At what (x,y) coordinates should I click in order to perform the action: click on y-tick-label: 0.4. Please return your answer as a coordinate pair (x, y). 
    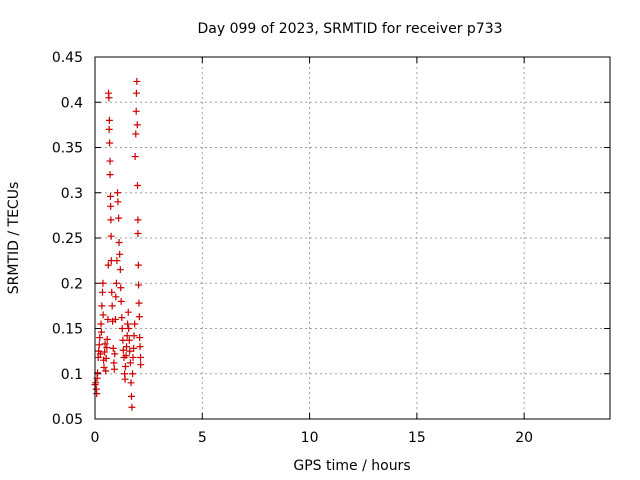
    Looking at the image, I should click on (72, 103).